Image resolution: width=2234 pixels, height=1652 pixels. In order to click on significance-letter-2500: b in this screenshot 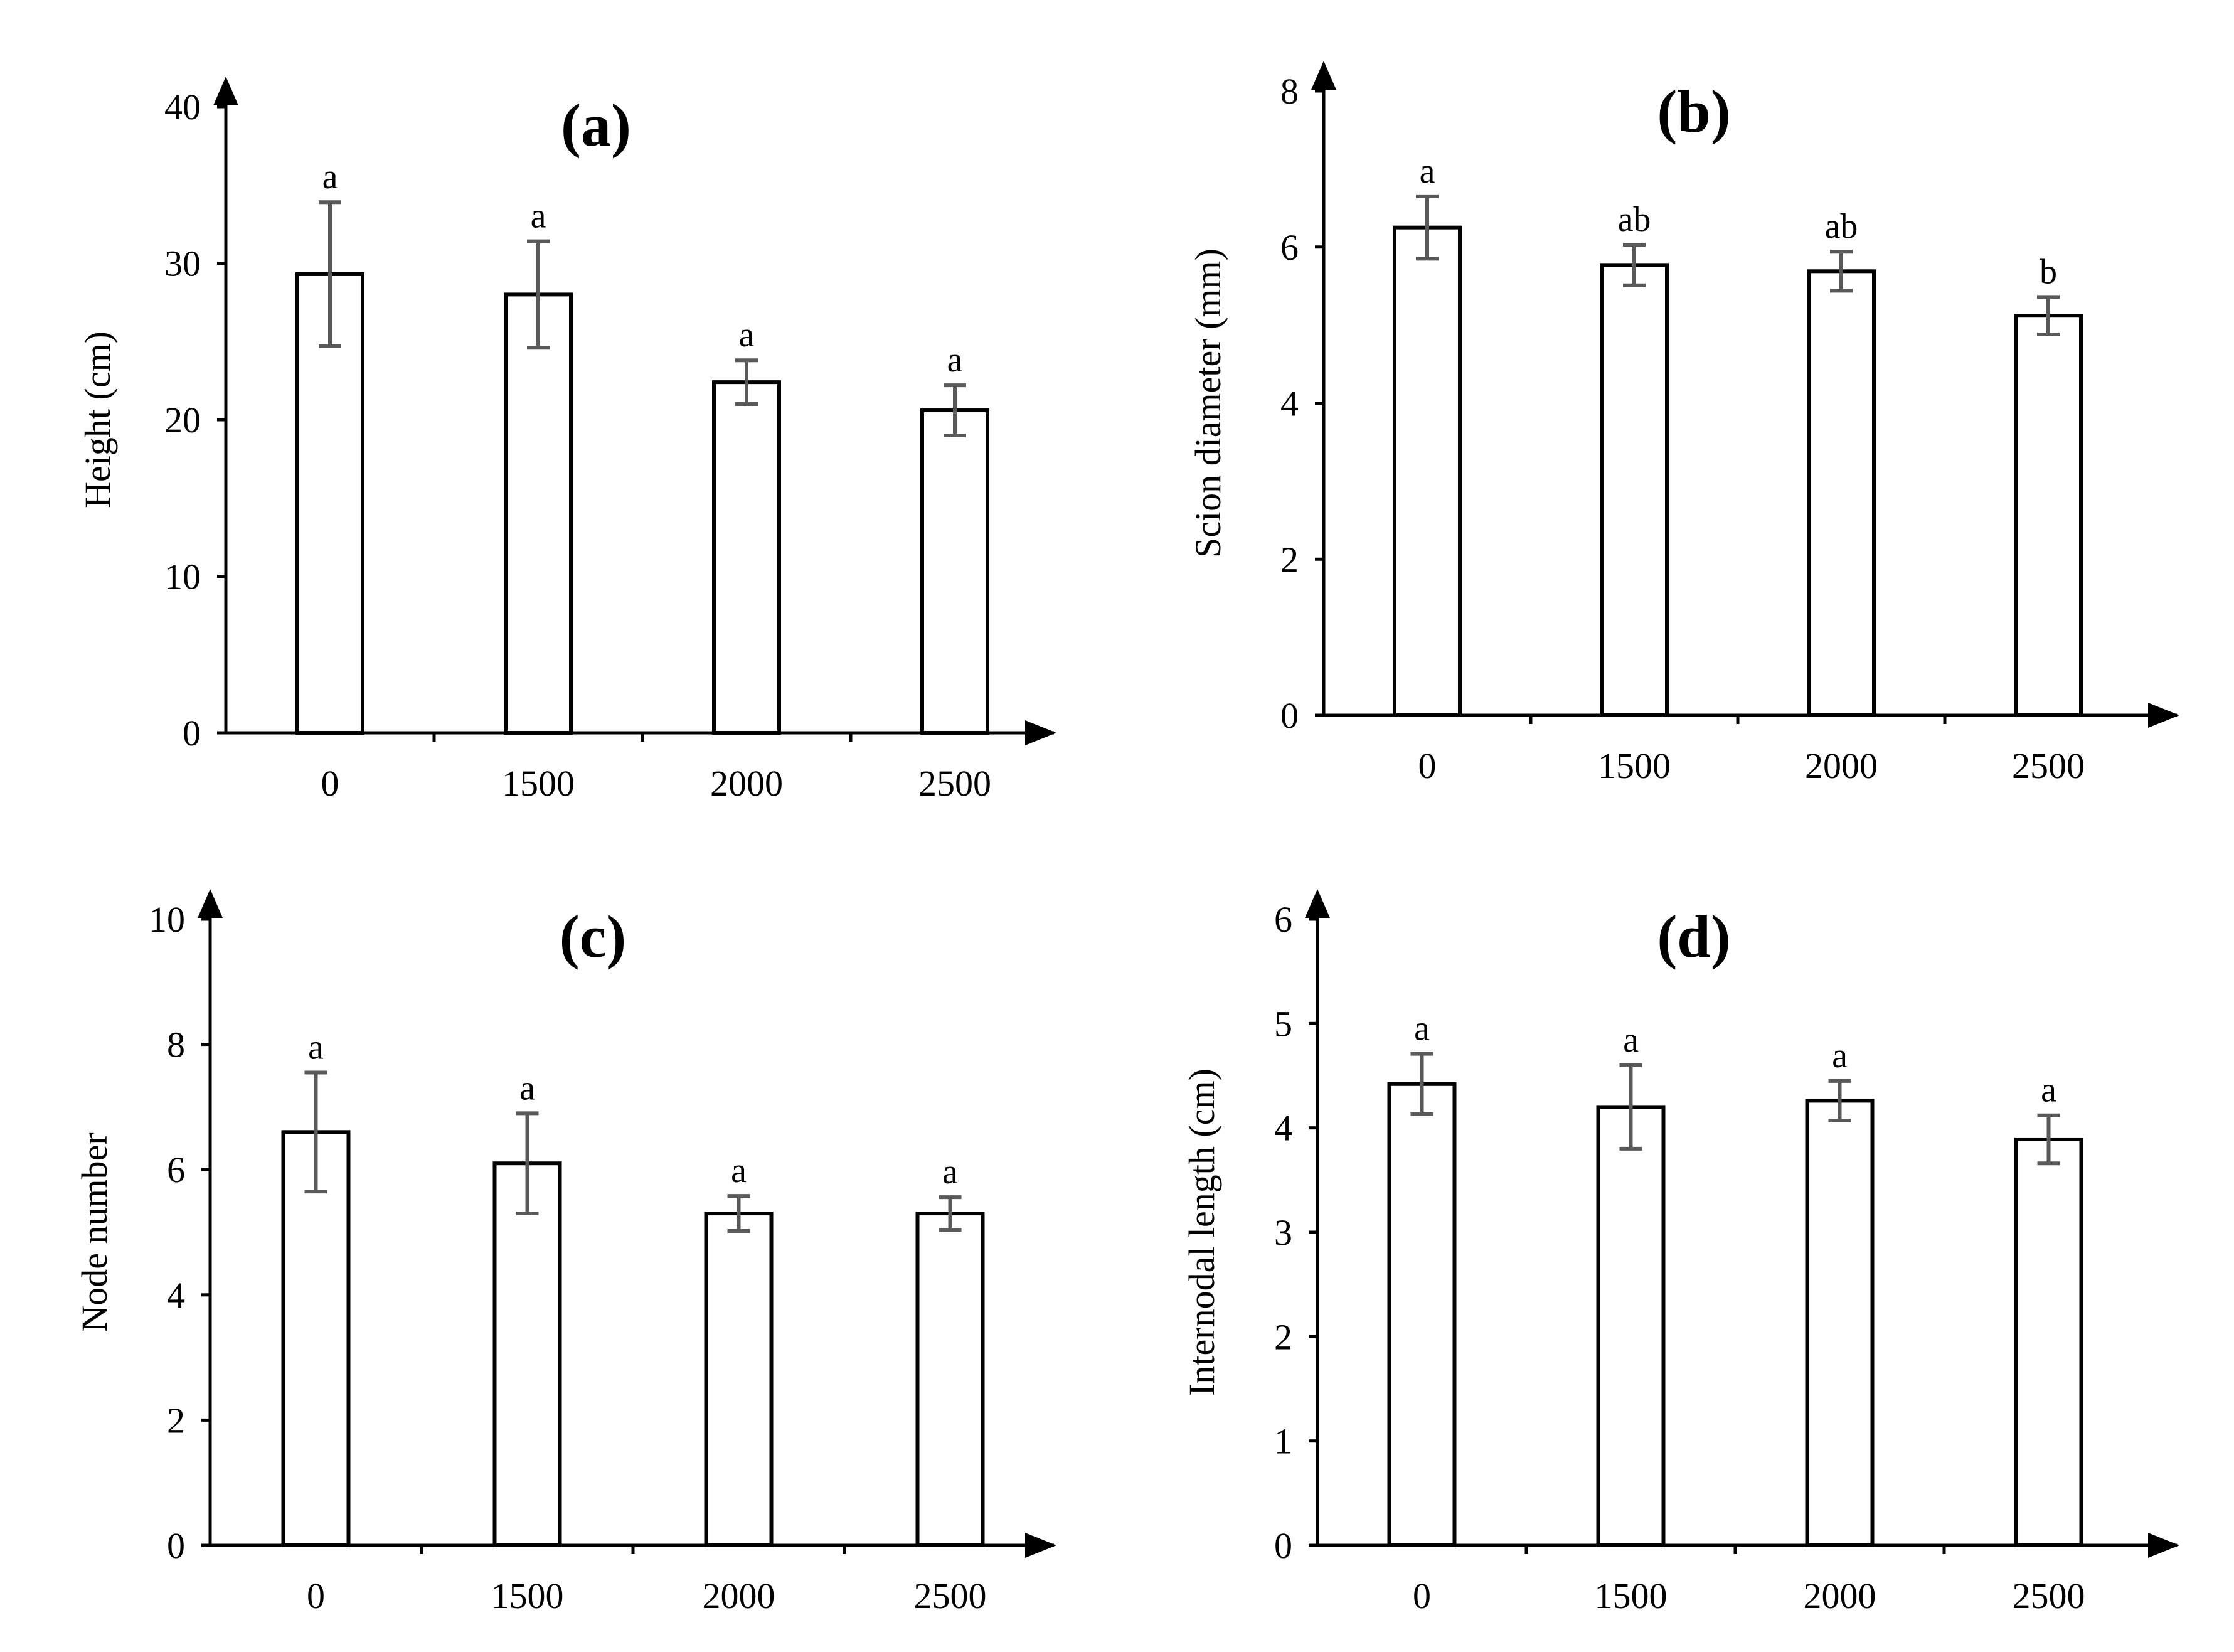, I will do `click(2048, 271)`.